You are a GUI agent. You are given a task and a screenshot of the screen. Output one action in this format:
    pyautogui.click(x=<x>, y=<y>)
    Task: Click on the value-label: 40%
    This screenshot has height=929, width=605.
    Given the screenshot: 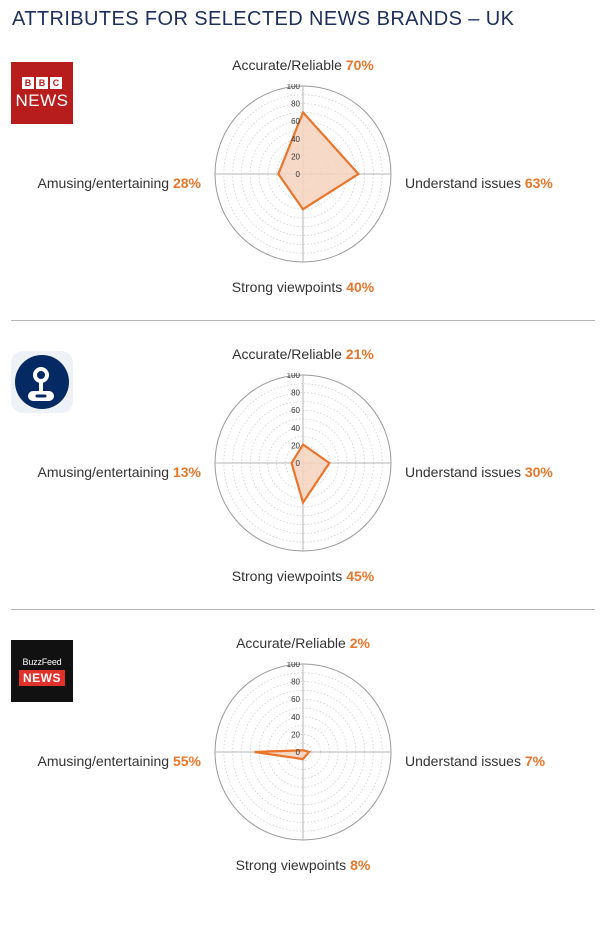 What is the action you would take?
    pyautogui.click(x=360, y=287)
    